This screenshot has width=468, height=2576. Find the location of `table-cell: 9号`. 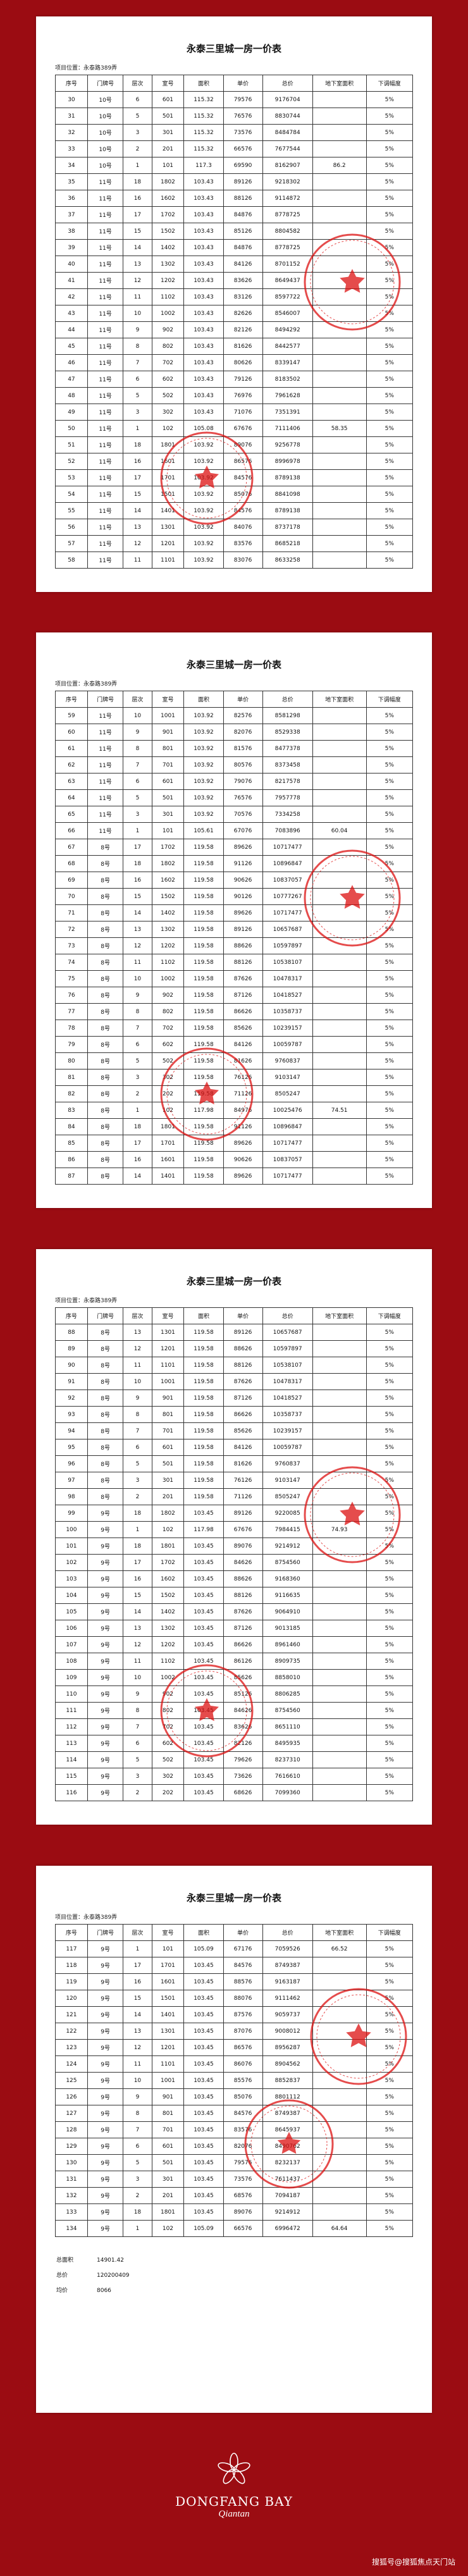

table-cell: 9号 is located at coordinates (105, 1644).